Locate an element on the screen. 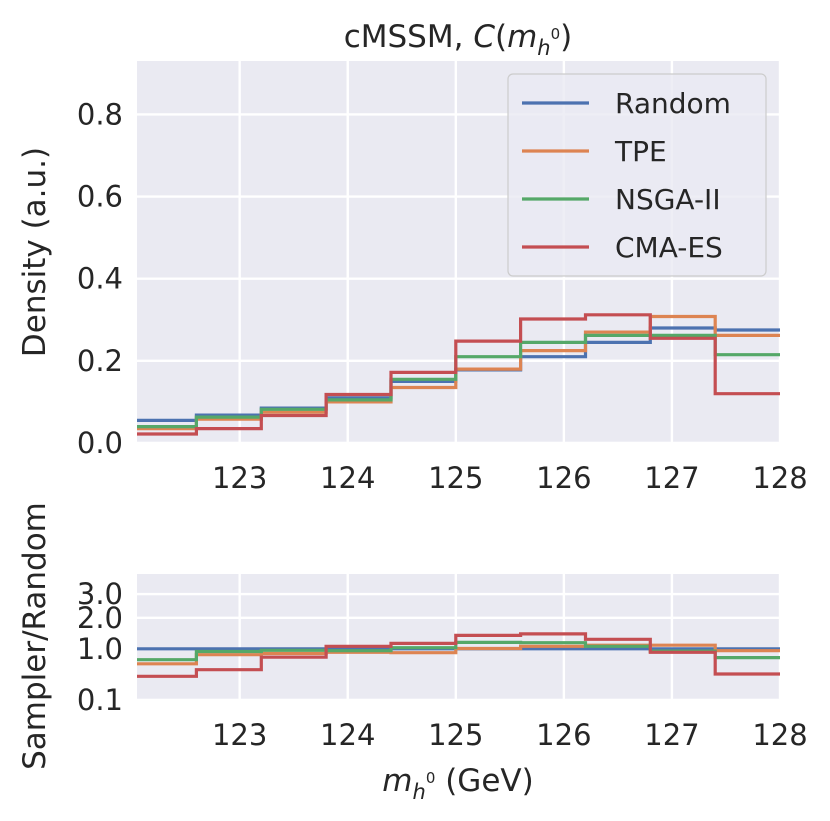  density-x-tick-128: 128 is located at coordinates (779, 478).